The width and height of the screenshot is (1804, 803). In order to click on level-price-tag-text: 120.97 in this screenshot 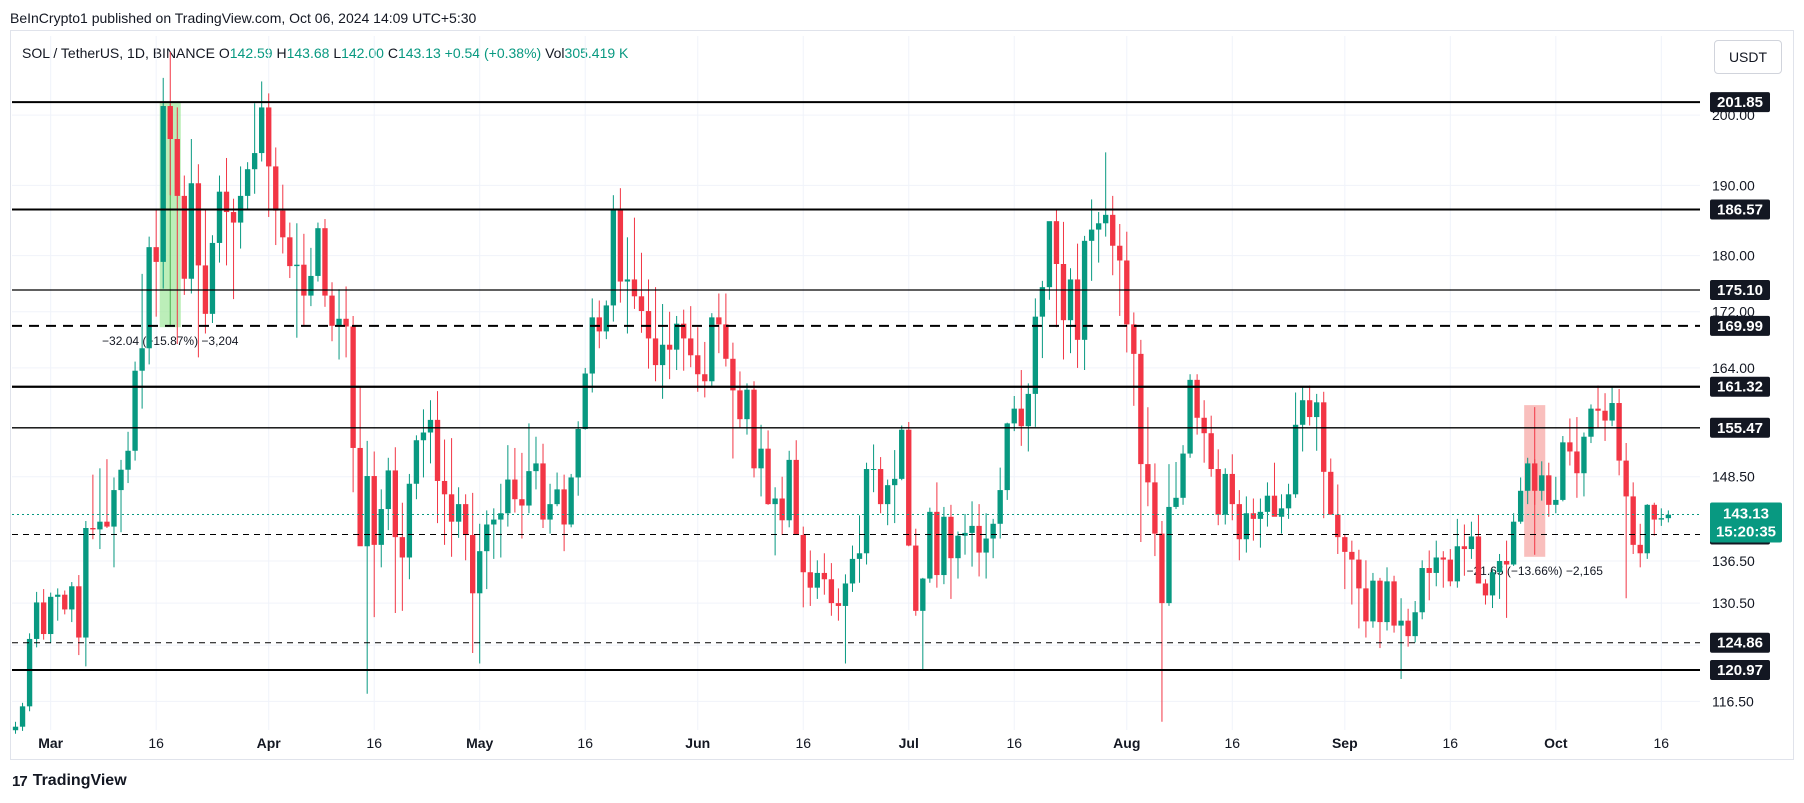, I will do `click(1740, 670)`.